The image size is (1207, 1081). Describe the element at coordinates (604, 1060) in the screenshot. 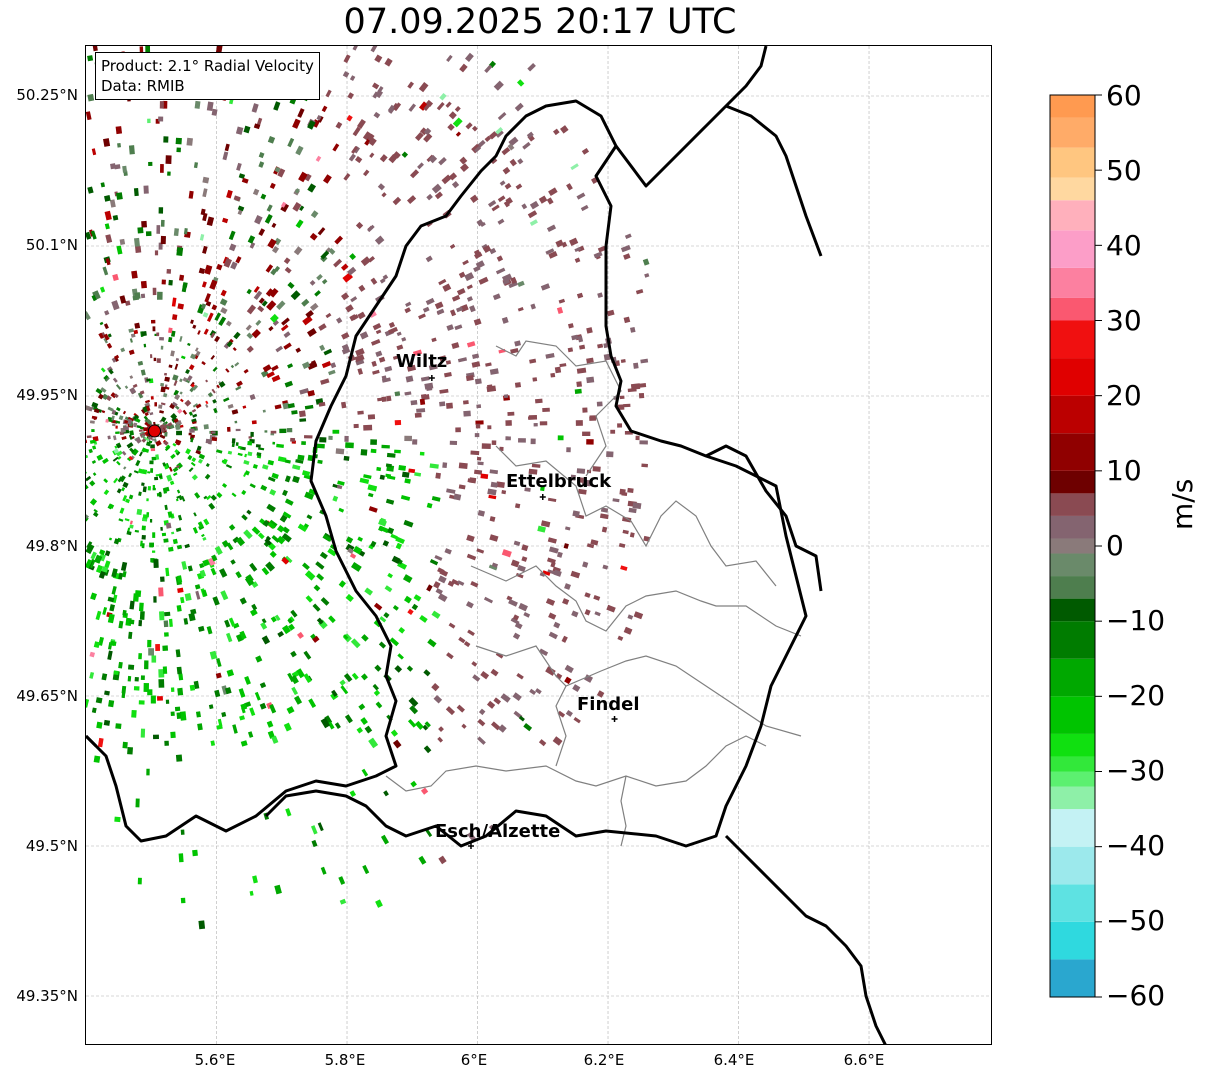

I see `x-tick-label: 6.2°E` at that location.